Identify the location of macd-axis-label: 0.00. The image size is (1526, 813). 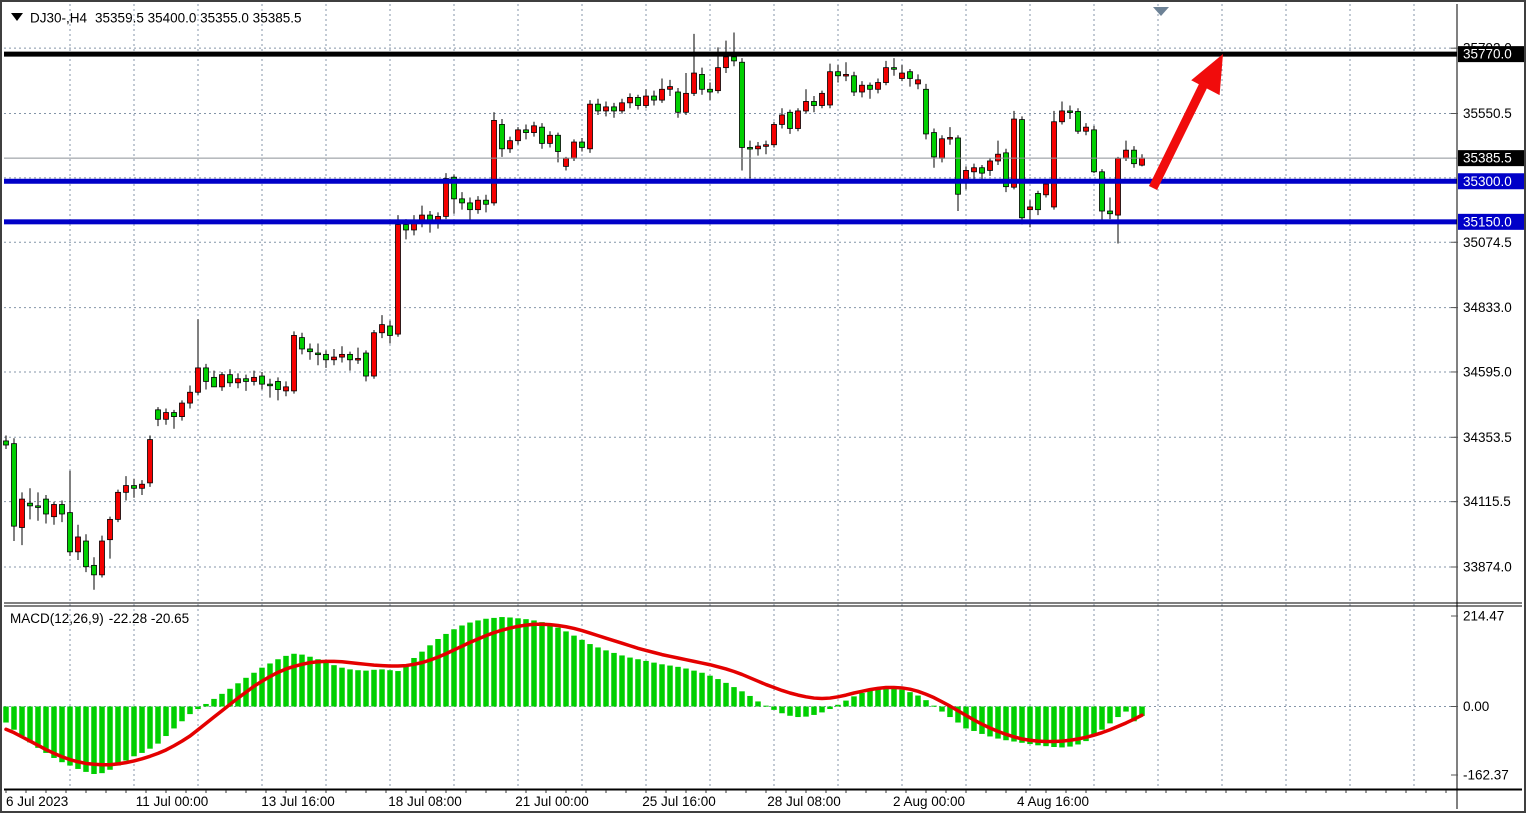
(1476, 706).